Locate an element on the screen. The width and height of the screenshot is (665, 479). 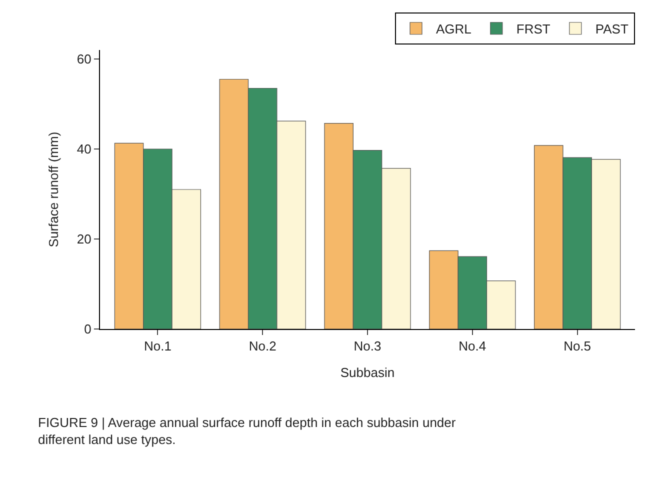
legend-label: AGRL is located at coordinates (454, 28).